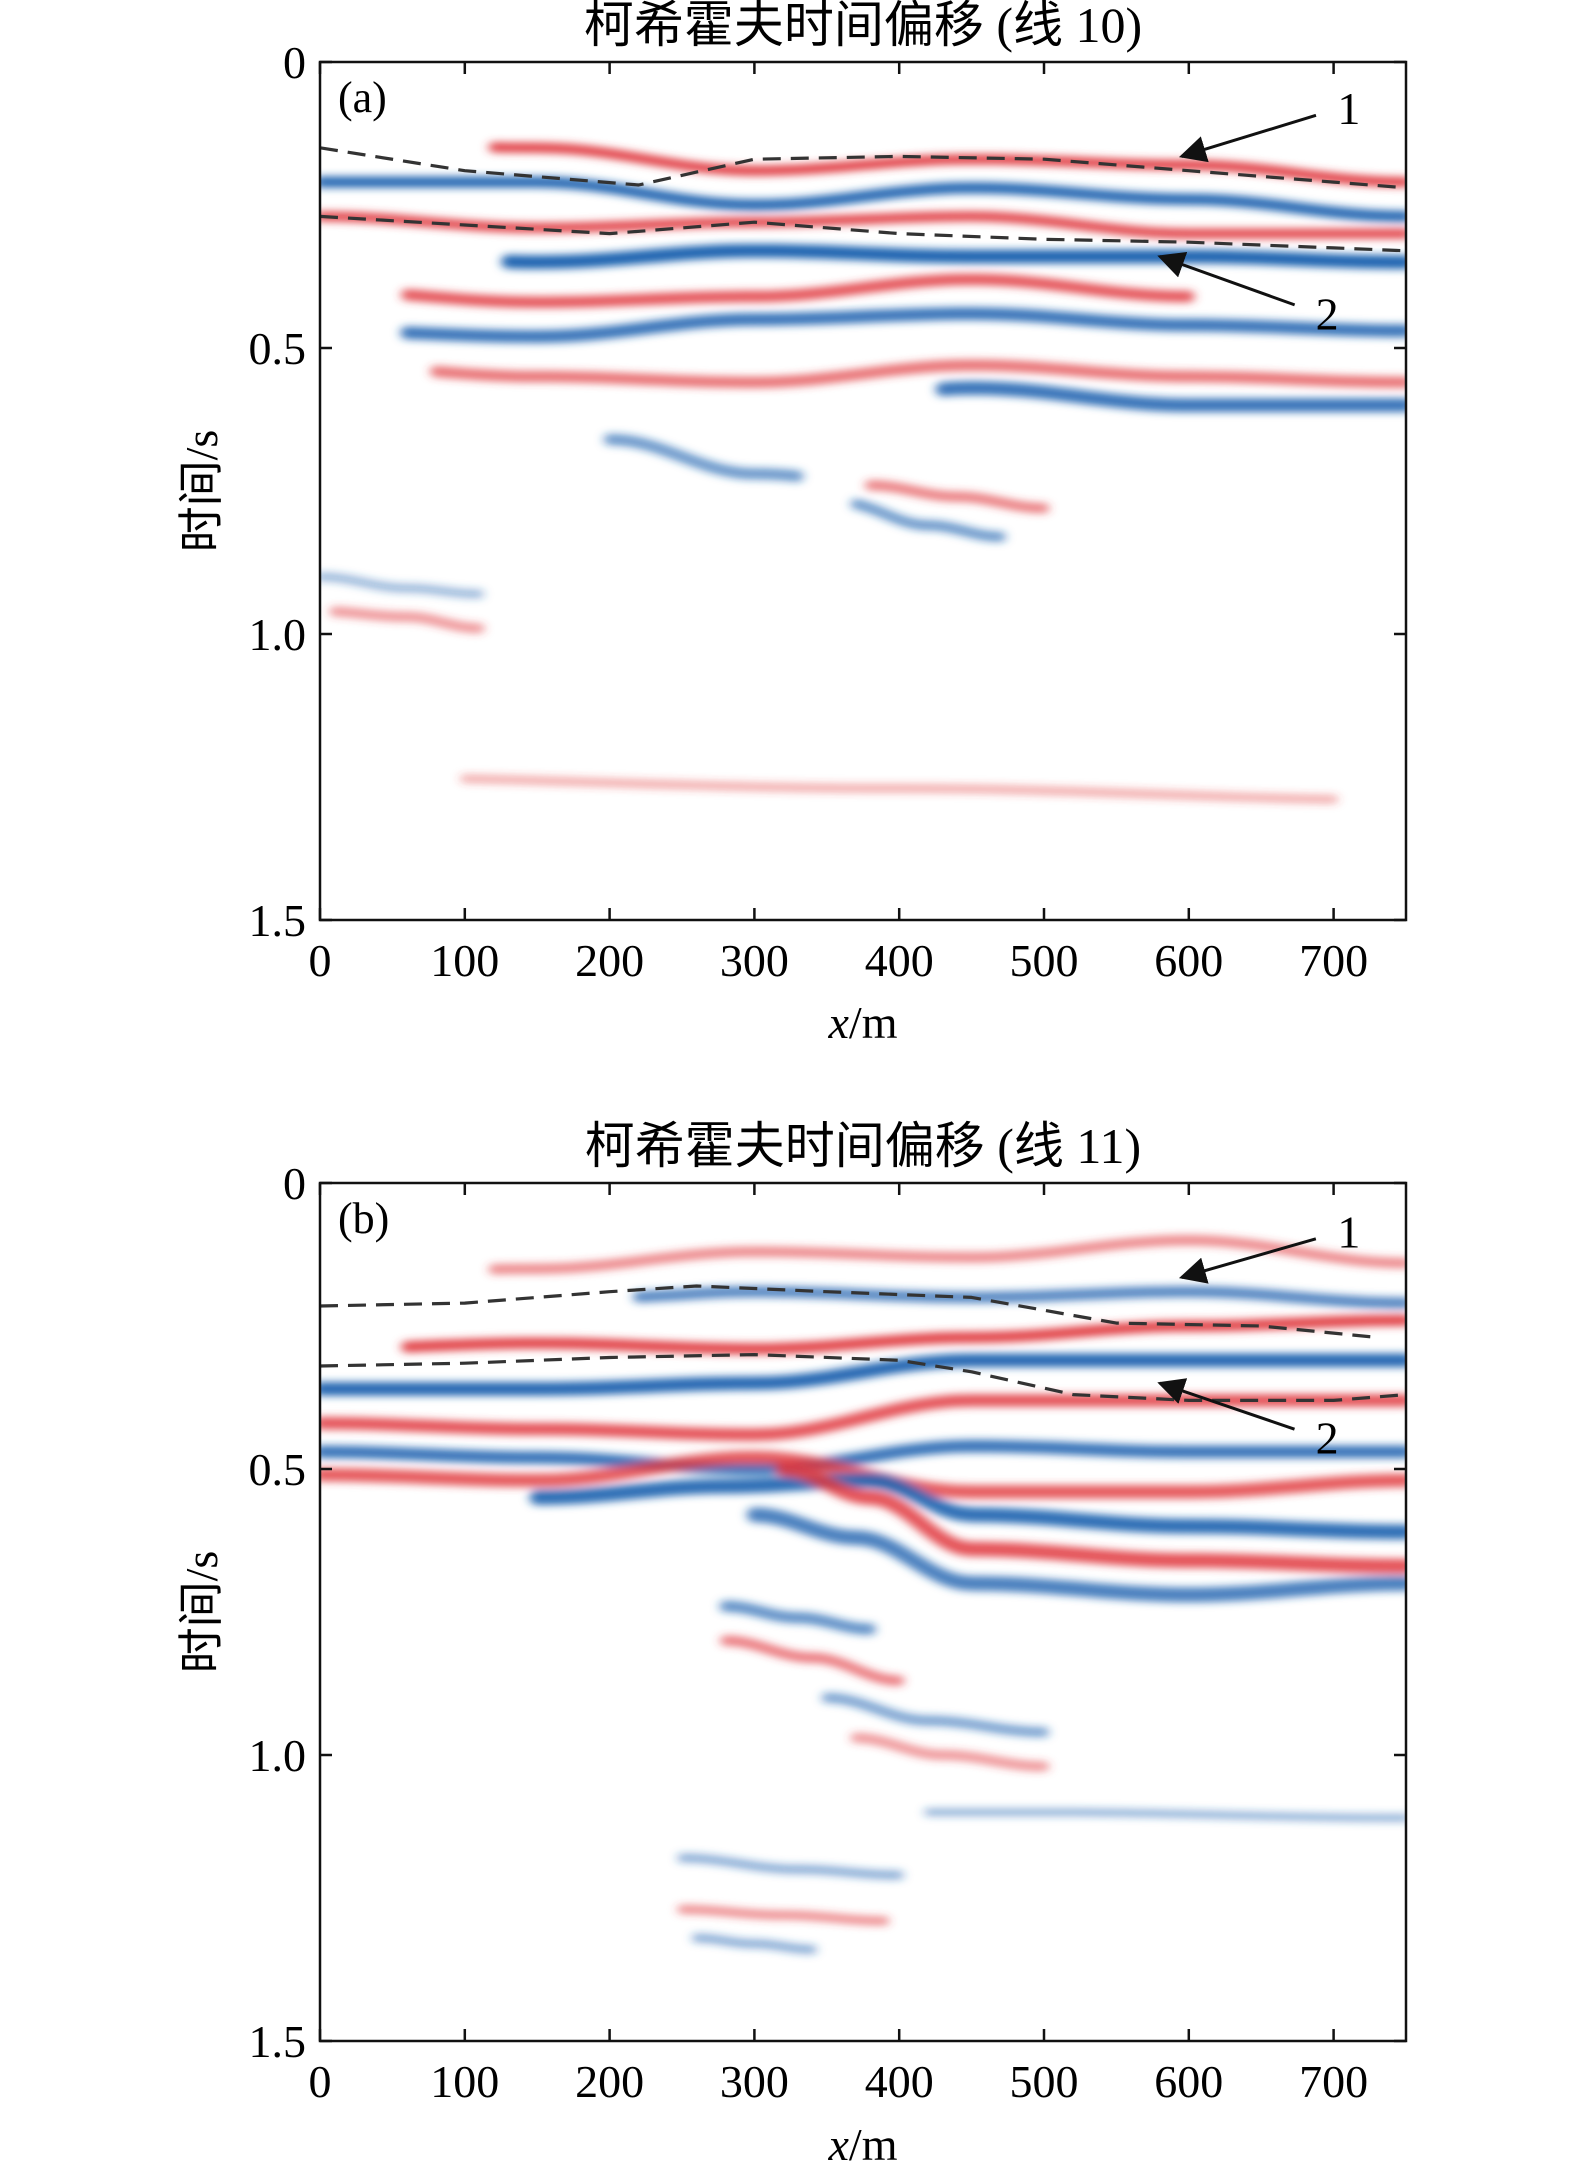 The image size is (1575, 2171). I want to click on x-axis-label-b: x/m, so click(863, 2144).